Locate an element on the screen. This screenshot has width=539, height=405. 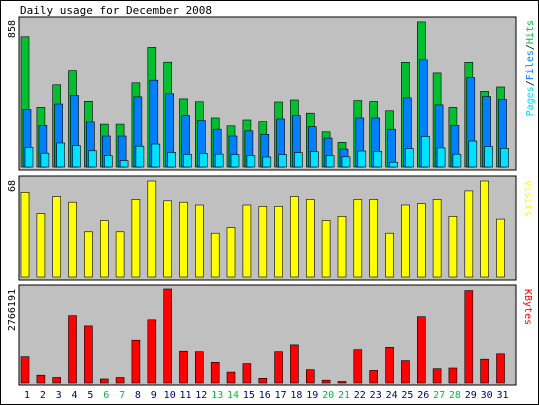
day-label: 19 is located at coordinates (312, 395).